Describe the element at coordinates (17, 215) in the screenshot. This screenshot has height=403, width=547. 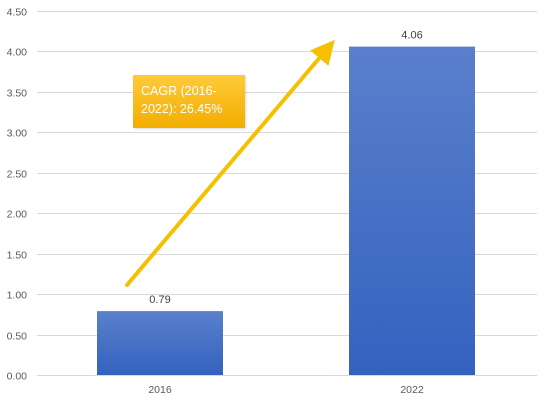
I see `y-tick-label: 2.00` at that location.